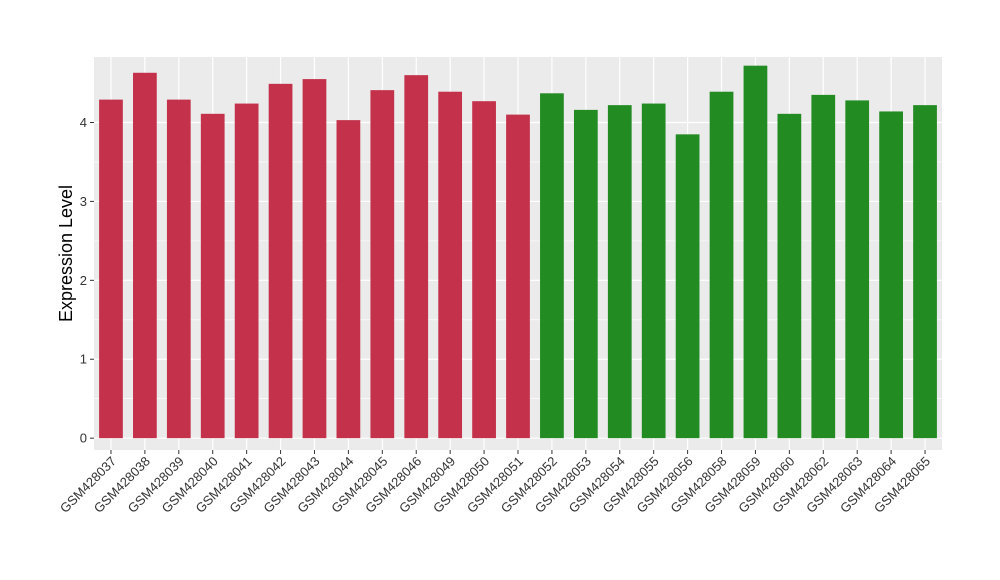 Image resolution: width=1000 pixels, height=580 pixels. Describe the element at coordinates (484, 270) in the screenshot. I see `bar-GSM428050` at that location.